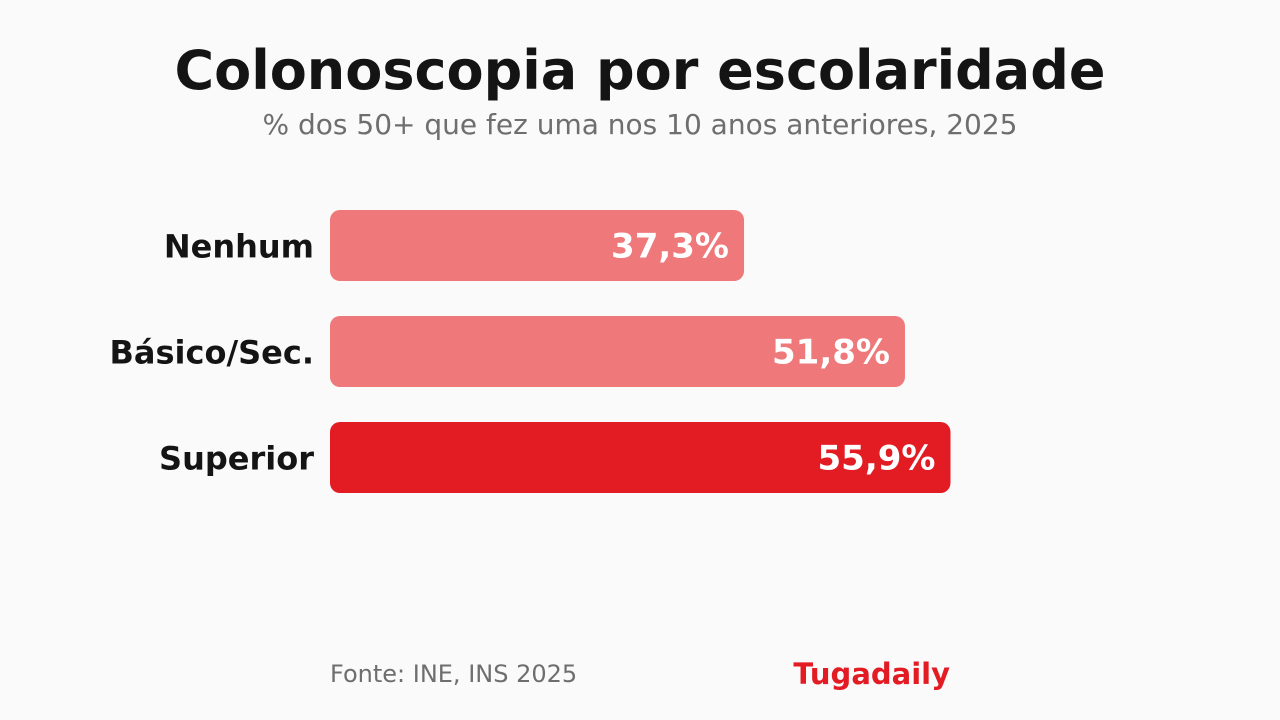  What do you see at coordinates (211, 353) in the screenshot?
I see `category-label-1: Básico/Sec.` at bounding box center [211, 353].